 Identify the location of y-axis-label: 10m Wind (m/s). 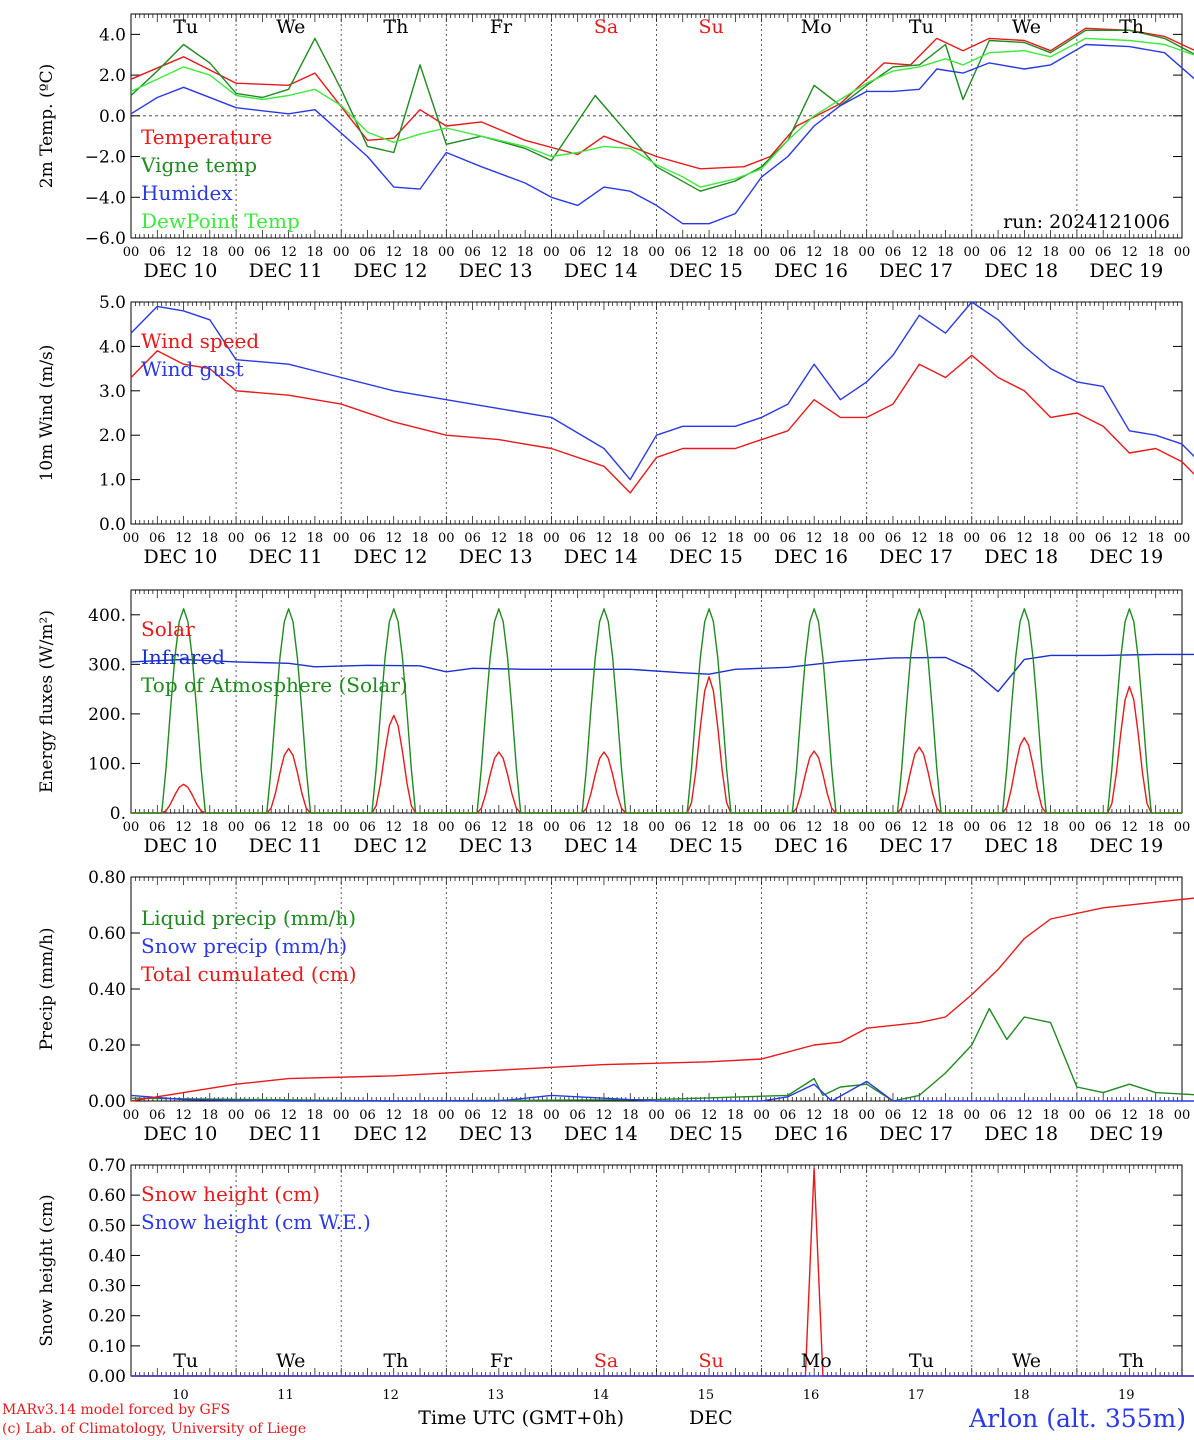
(47, 413).